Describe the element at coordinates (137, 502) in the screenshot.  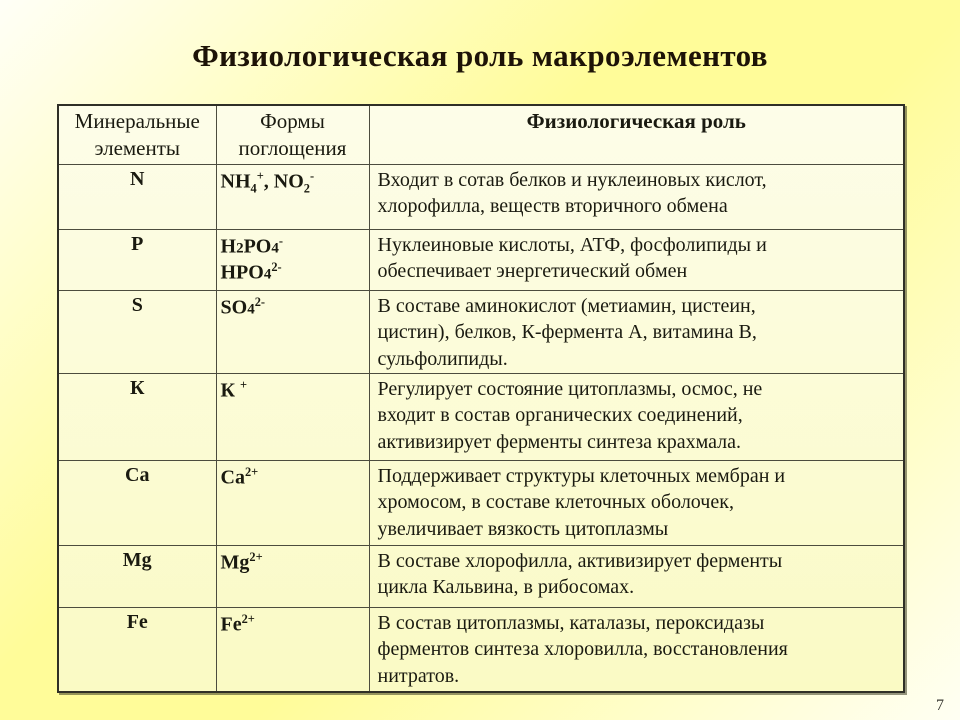
I see `element-symbol-cell: Ca` at that location.